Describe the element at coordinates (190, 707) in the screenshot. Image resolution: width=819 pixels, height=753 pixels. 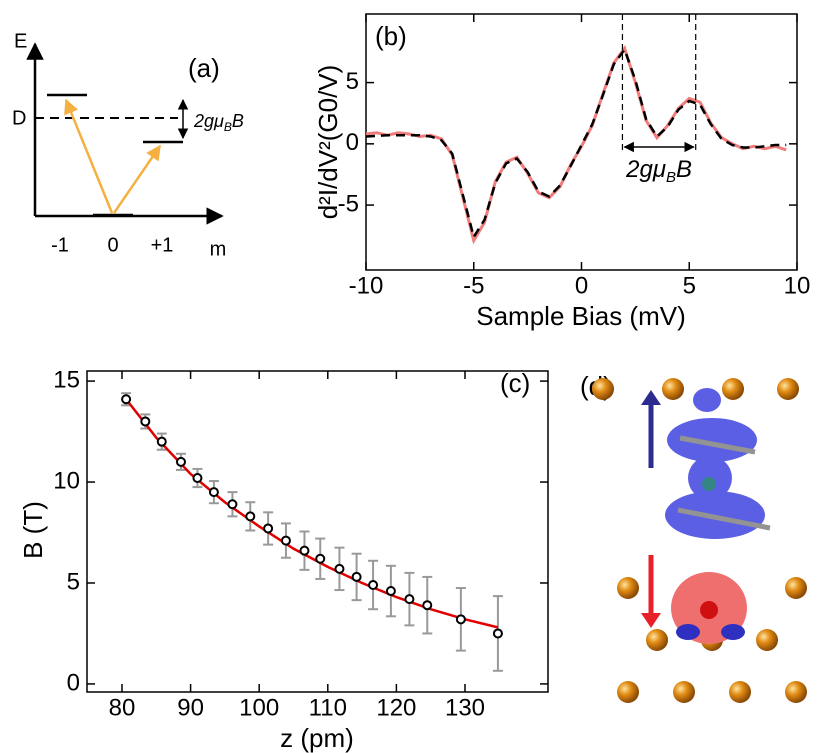
I see `x-tick-label: 90` at that location.